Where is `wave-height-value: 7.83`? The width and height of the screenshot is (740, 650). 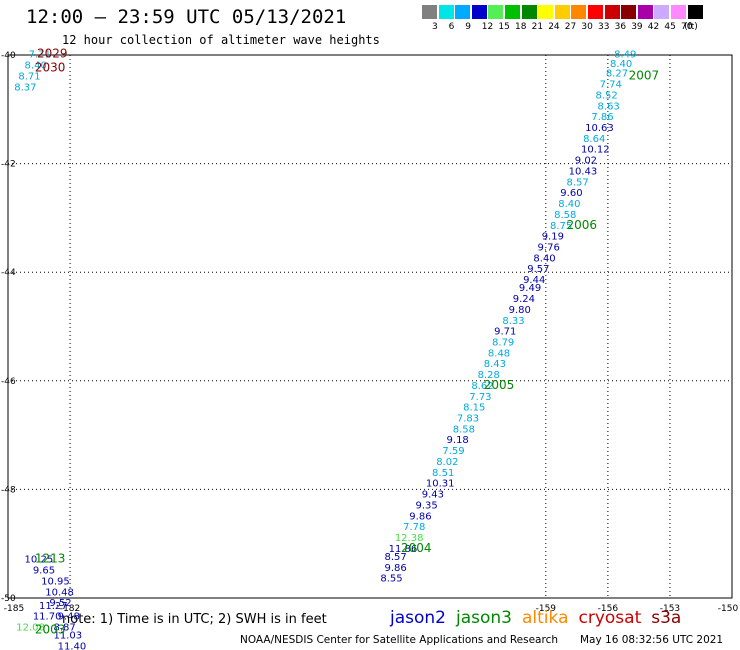 wave-height-value: 7.83 is located at coordinates (468, 419).